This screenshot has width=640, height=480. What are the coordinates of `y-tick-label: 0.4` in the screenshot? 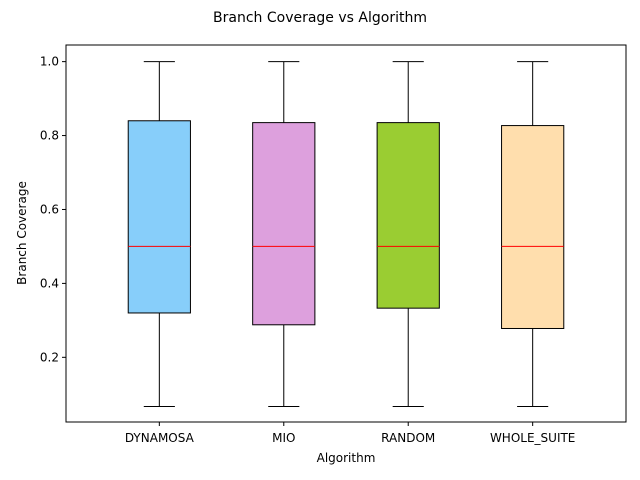 It's located at (49, 283).